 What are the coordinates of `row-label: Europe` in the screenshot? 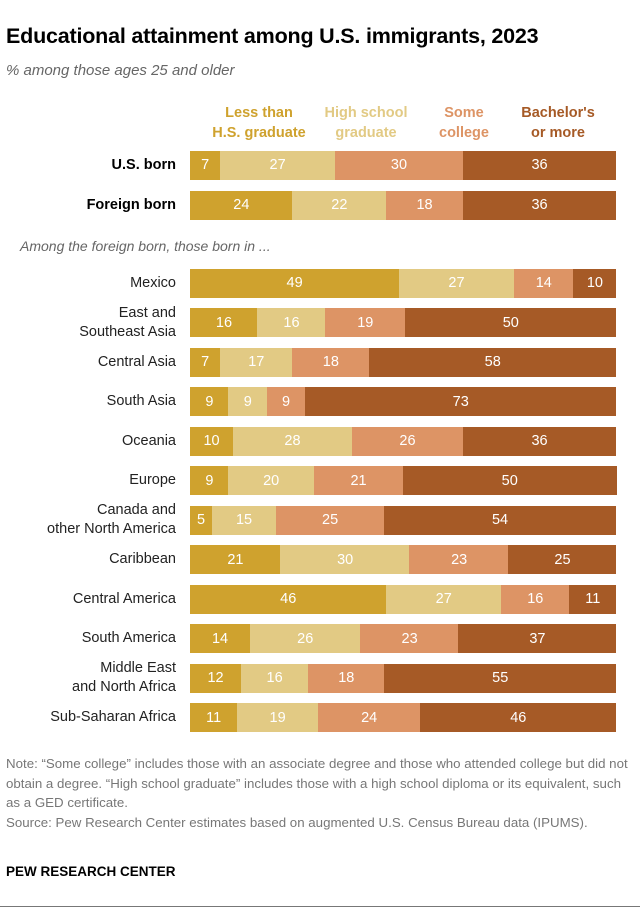 It's located at (152, 480).